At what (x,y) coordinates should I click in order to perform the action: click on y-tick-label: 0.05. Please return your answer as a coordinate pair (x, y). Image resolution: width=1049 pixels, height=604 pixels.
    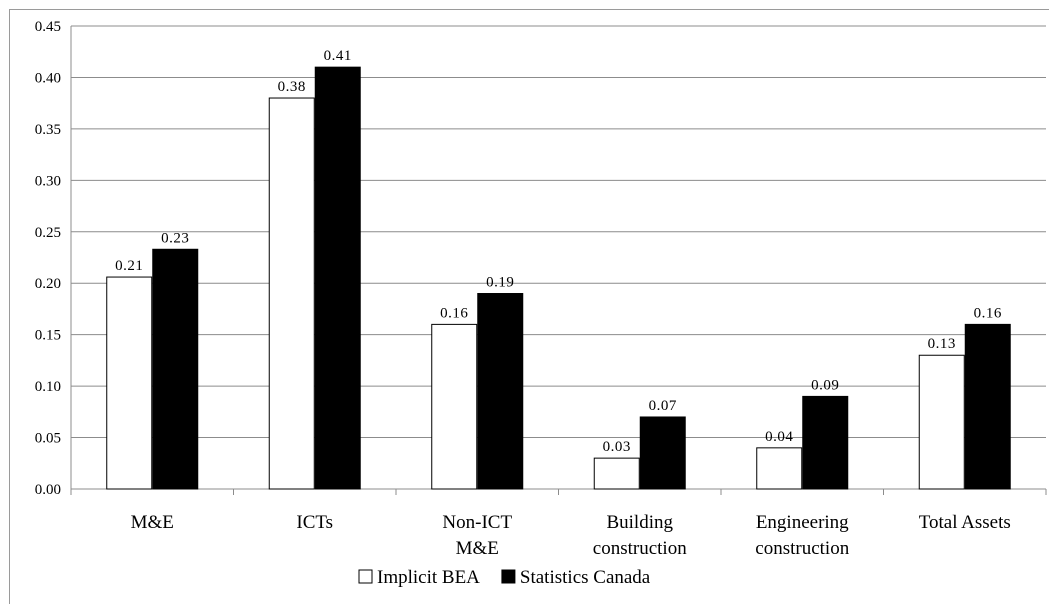
    Looking at the image, I should click on (48, 439).